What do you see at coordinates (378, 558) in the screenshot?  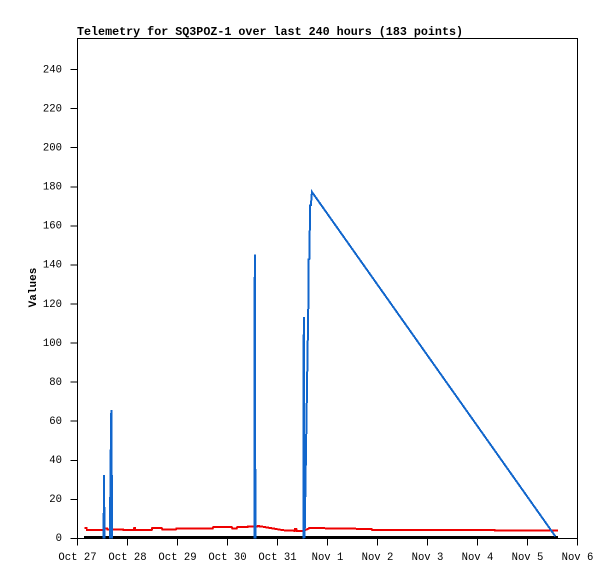 I see `svg-text: Nov 2` at bounding box center [378, 558].